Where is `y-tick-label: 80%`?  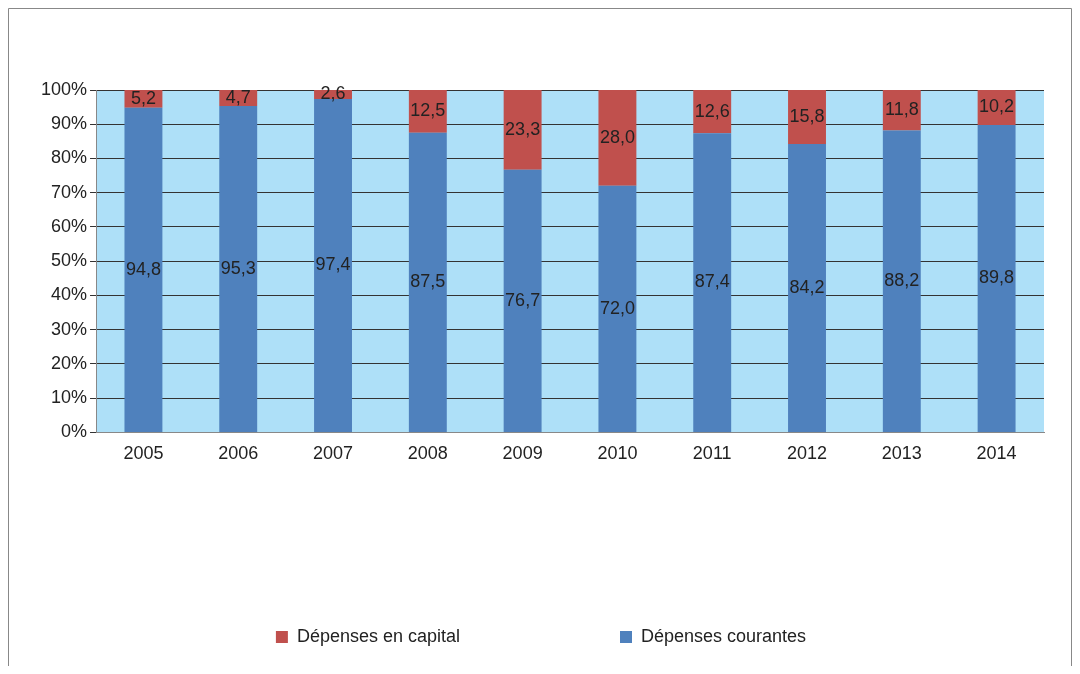
y-tick-label: 80% is located at coordinates (69, 157).